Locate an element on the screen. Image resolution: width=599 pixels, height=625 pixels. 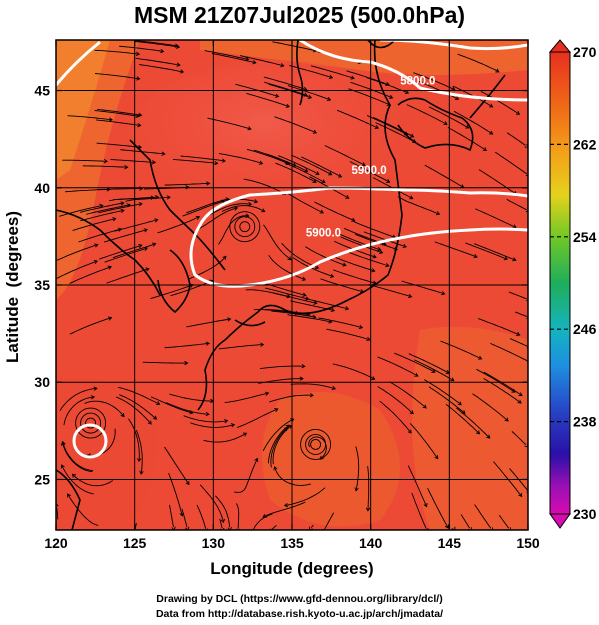
y-tick-label: 45 is located at coordinates (42, 91).